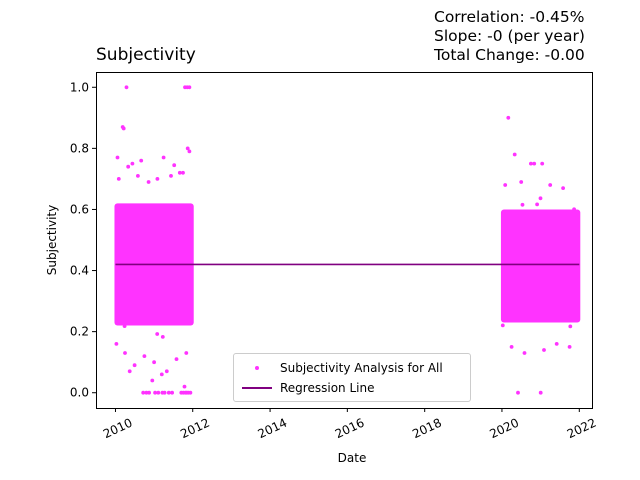 This screenshot has width=640, height=480. Describe the element at coordinates (79, 209) in the screenshot. I see `y-tick-label: 0.6` at that location.